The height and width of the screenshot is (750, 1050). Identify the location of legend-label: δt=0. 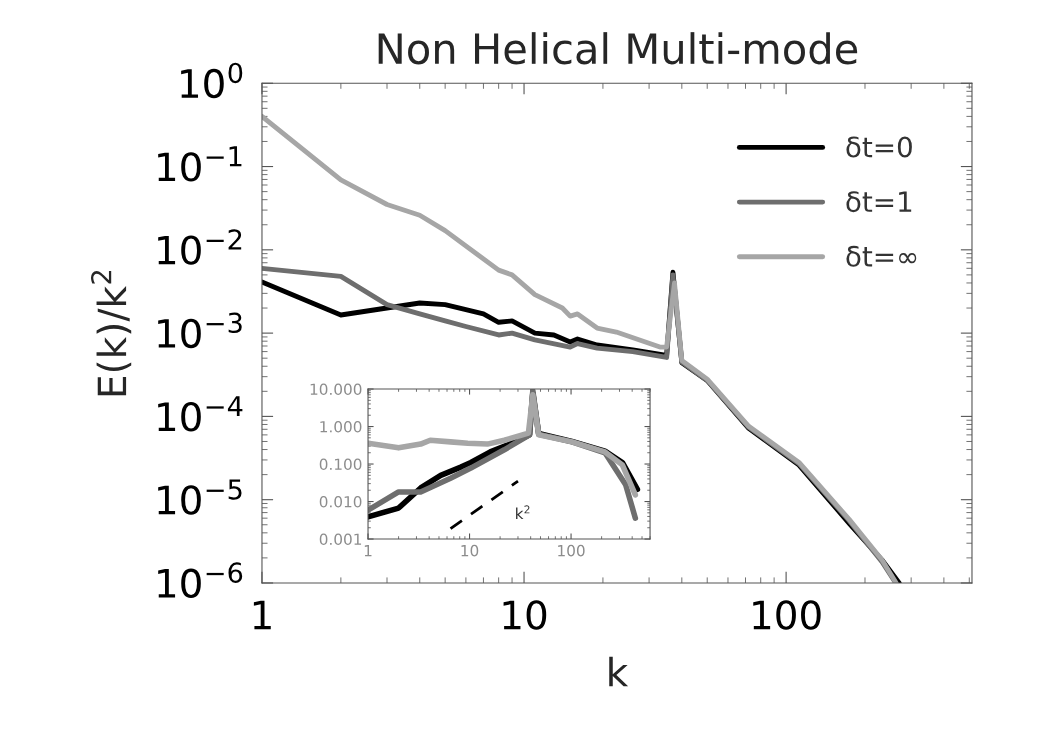
(879, 147).